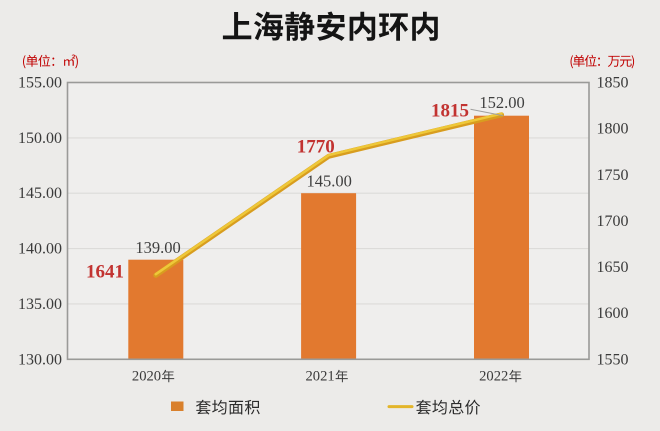 This screenshot has height=431, width=660. What do you see at coordinates (105, 272) in the screenshot?
I see `svg-text: 1641` at bounding box center [105, 272].